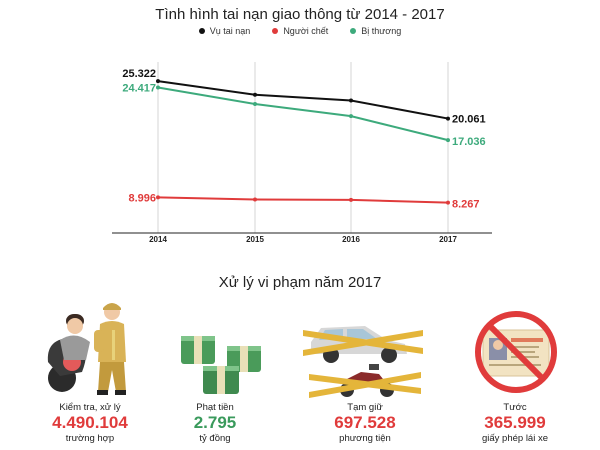 This screenshot has height=450, width=600. I want to click on stat-licenses-unit: giấy phép lái xe, so click(515, 438).